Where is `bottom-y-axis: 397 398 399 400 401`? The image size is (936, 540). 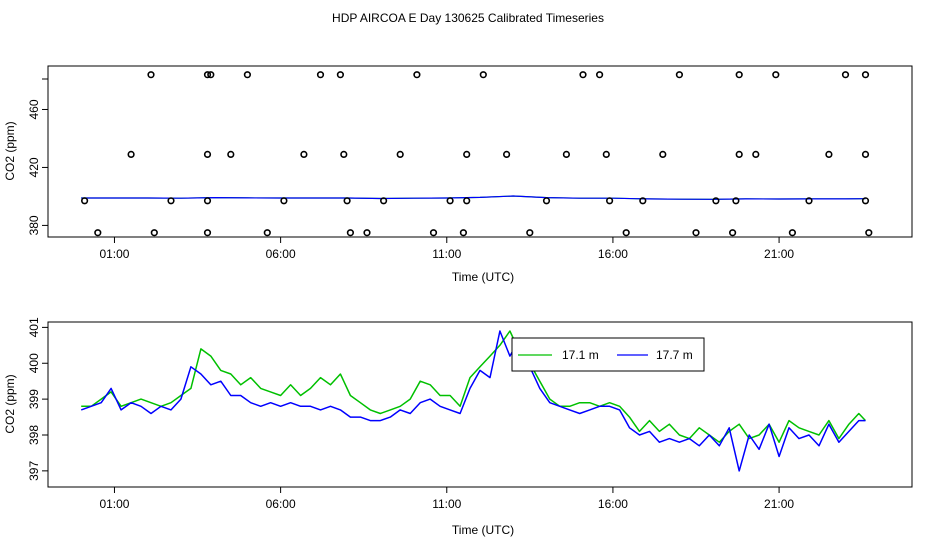 bottom-y-axis: 397 398 399 400 401 is located at coordinates (37, 399).